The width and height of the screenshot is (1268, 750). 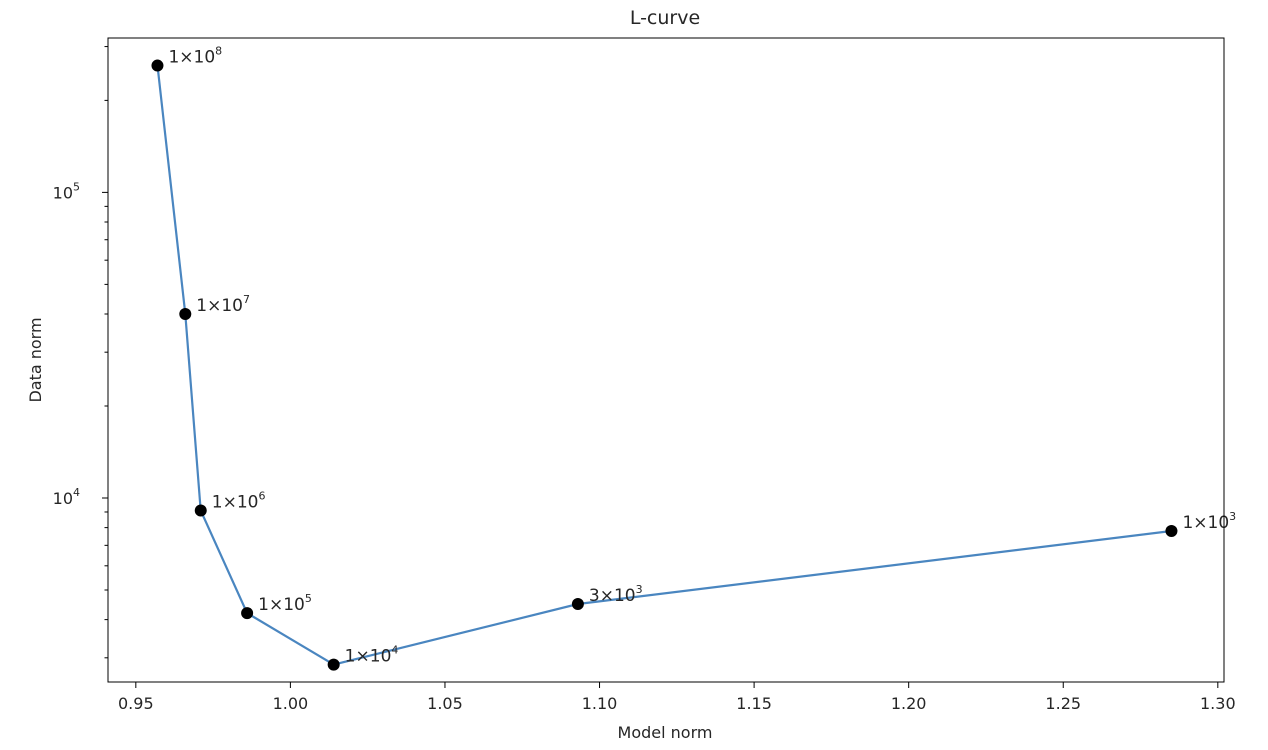 I want to click on y-tick-exponent: 5, so click(x=76, y=186).